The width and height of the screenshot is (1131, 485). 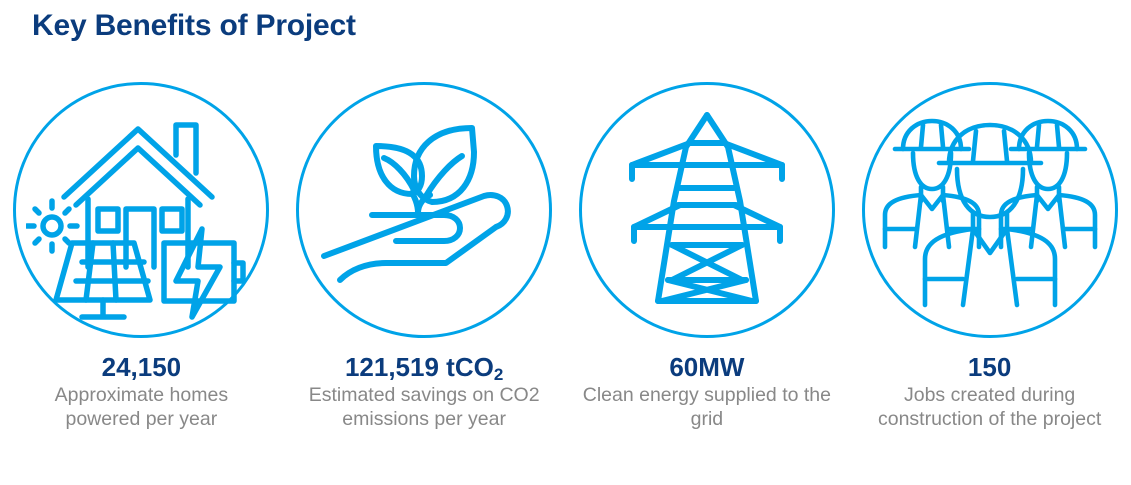 What do you see at coordinates (706, 407) in the screenshot?
I see `stat-caption: Clean energy supplied to the grid` at bounding box center [706, 407].